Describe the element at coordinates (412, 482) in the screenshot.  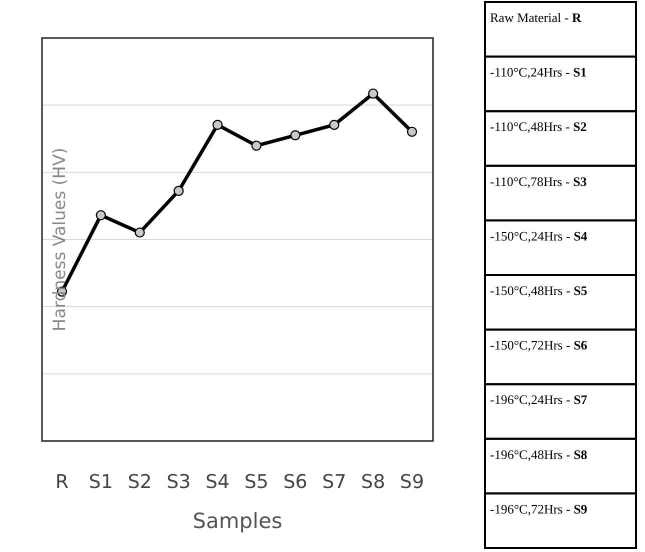
I see `x-tick-label: S9` at that location.